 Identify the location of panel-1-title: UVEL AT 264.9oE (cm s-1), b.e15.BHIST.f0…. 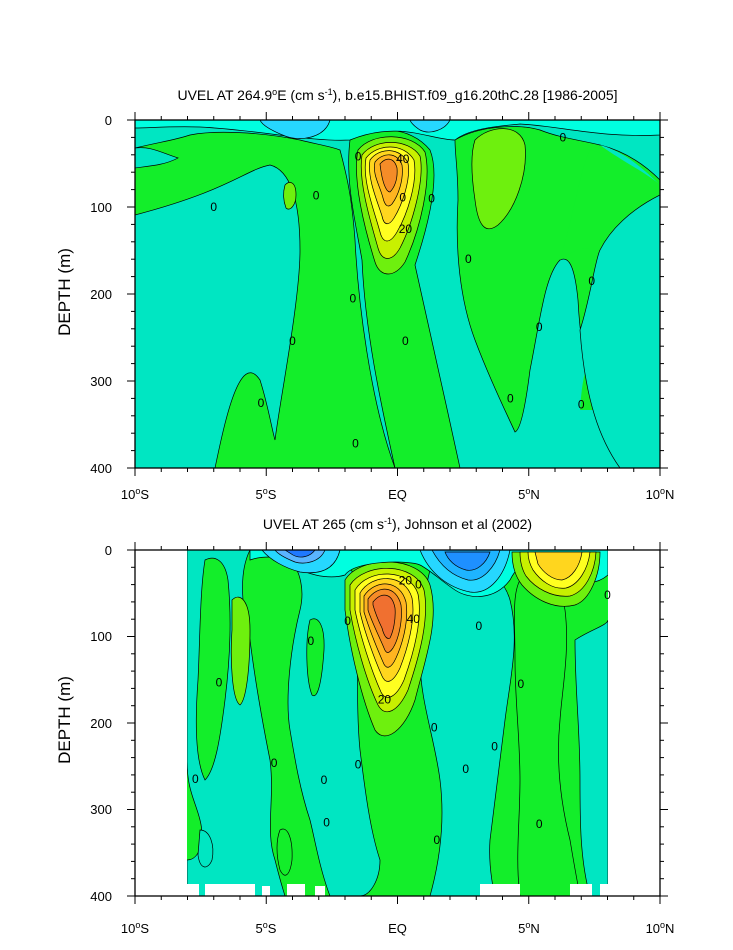
(397, 95).